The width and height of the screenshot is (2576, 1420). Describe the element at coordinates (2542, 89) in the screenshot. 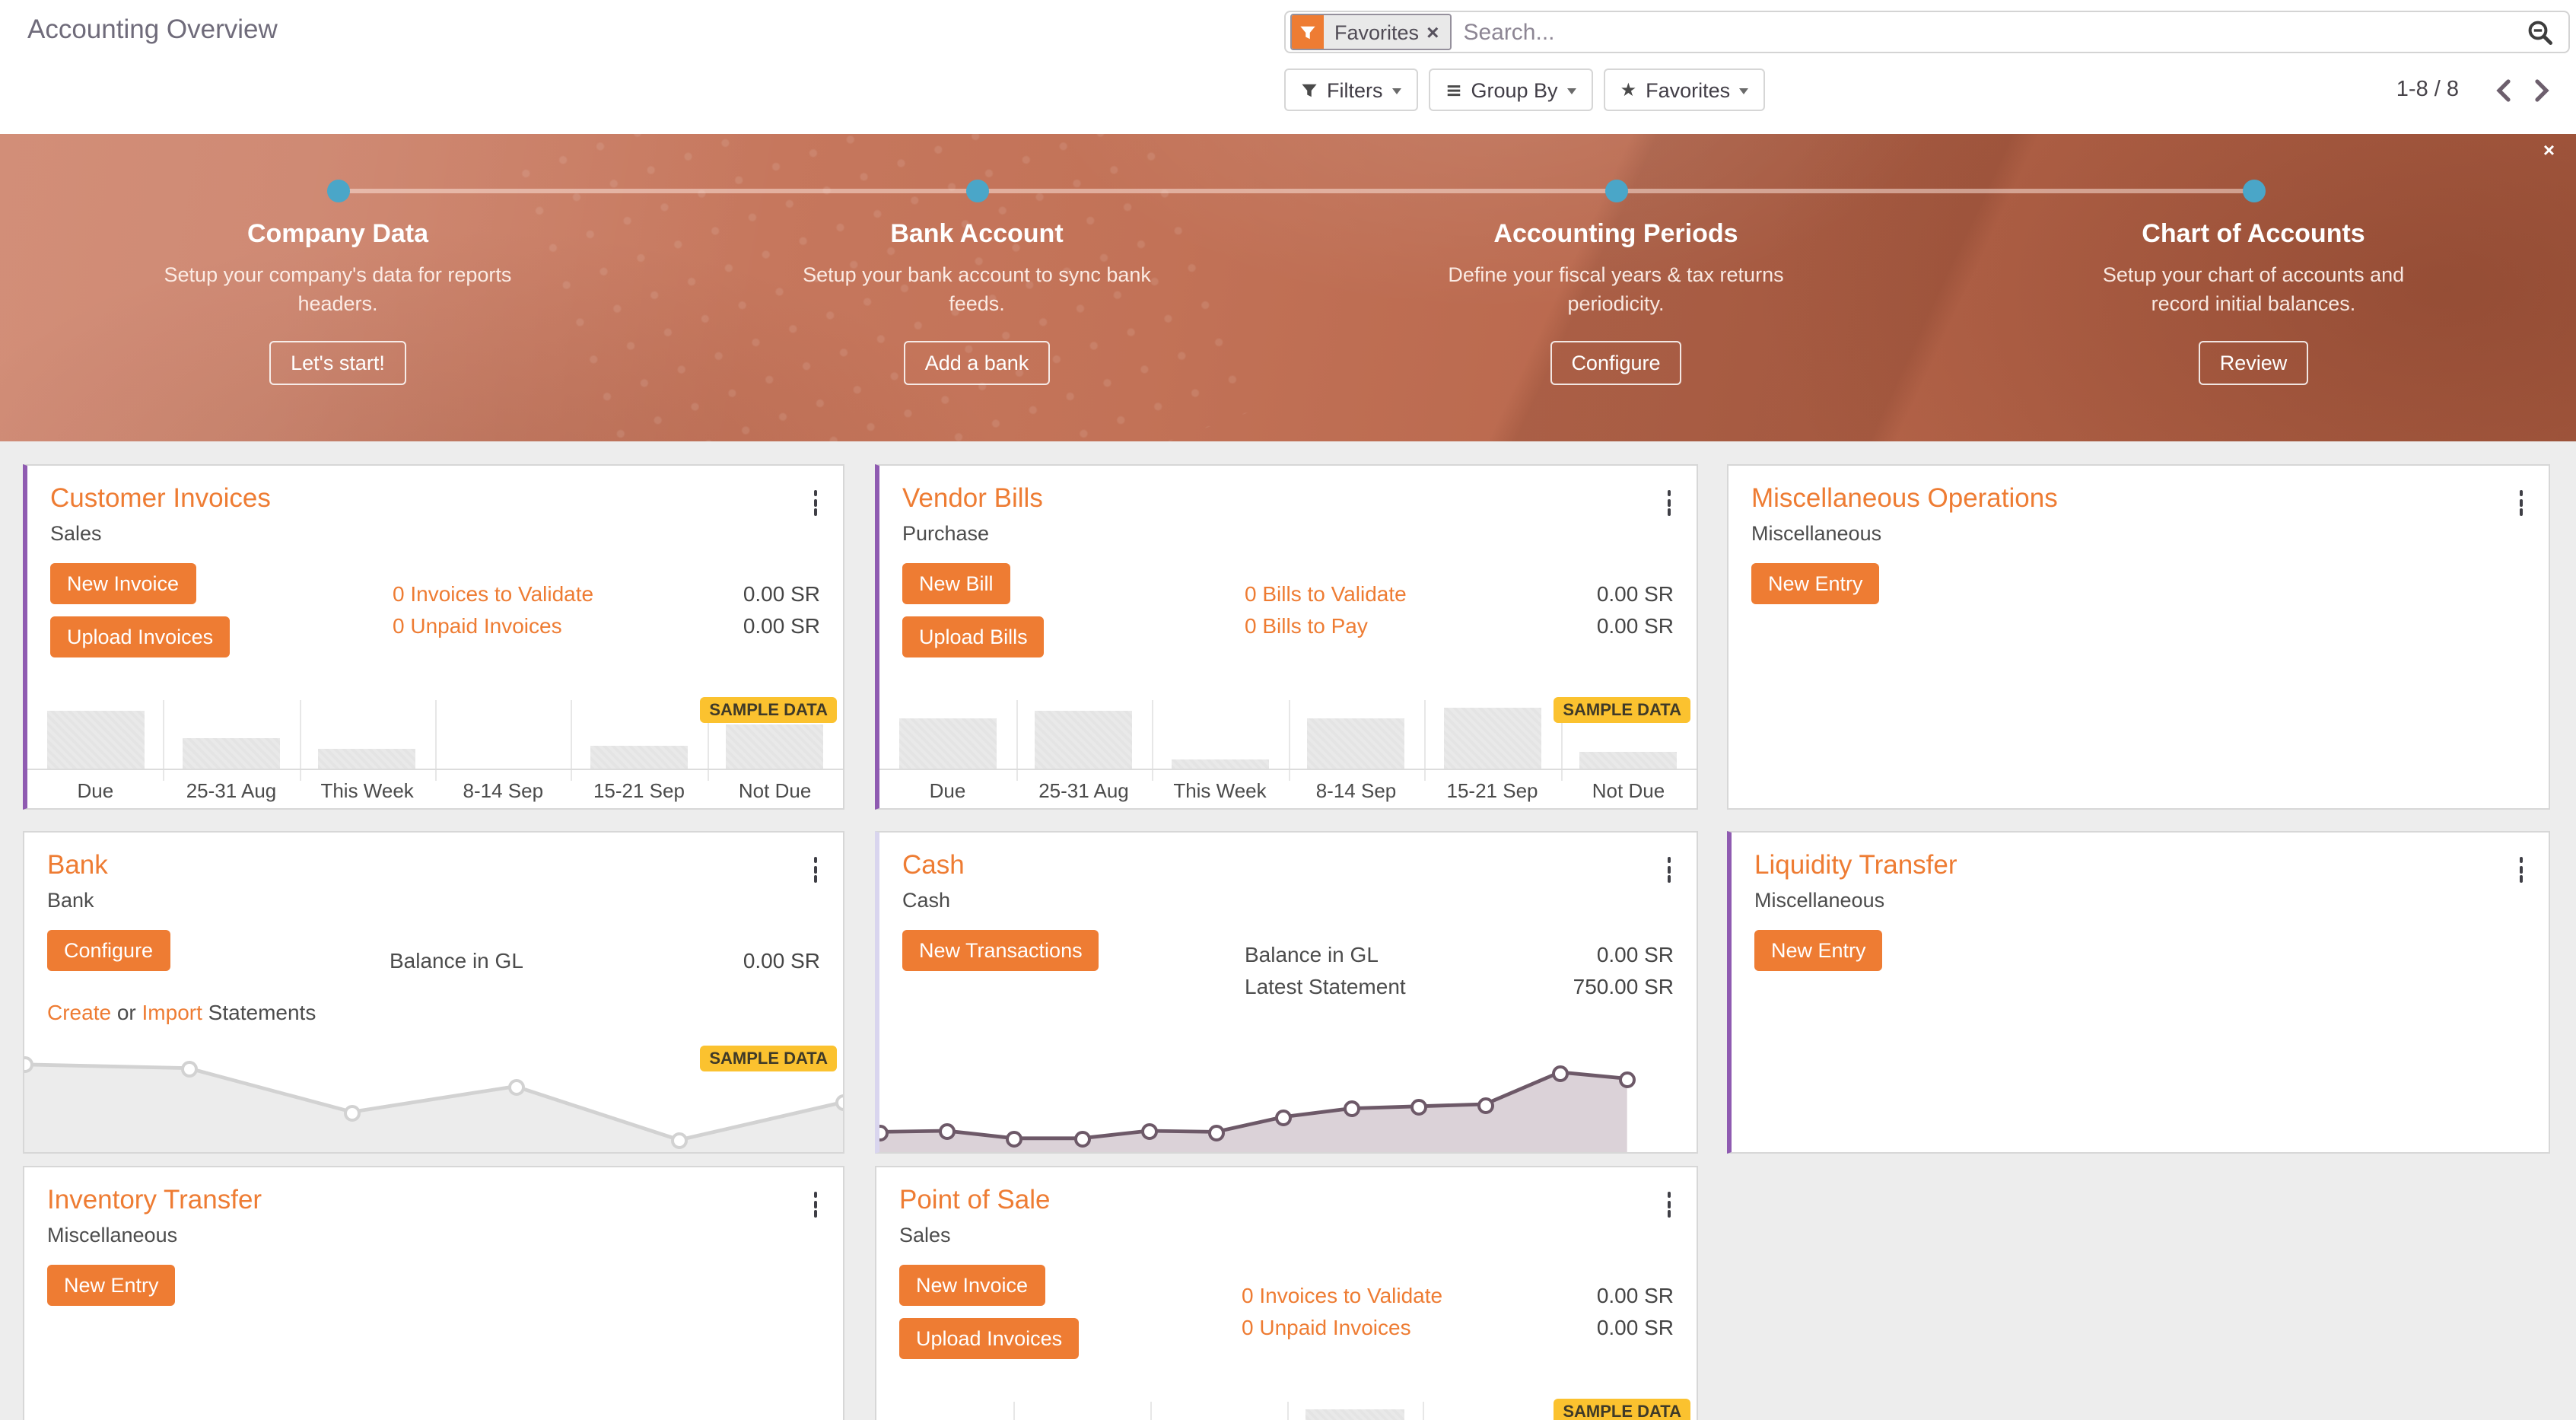

I see `pager-next-icon` at that location.